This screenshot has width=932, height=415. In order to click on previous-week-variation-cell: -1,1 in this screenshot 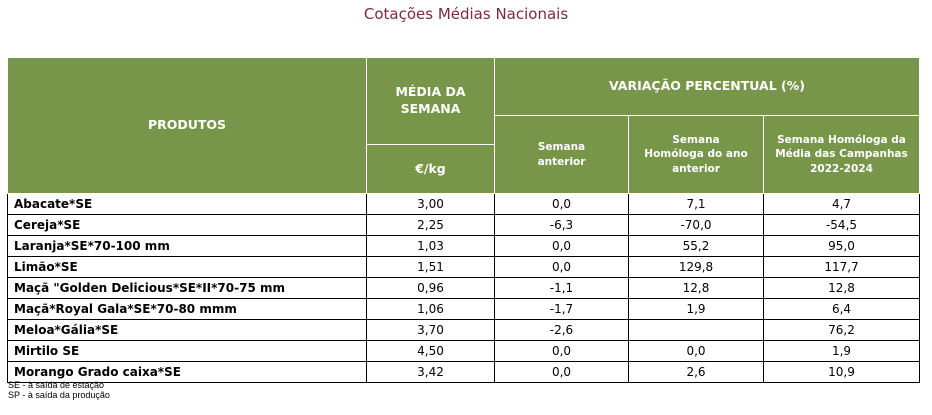, I will do `click(561, 288)`.